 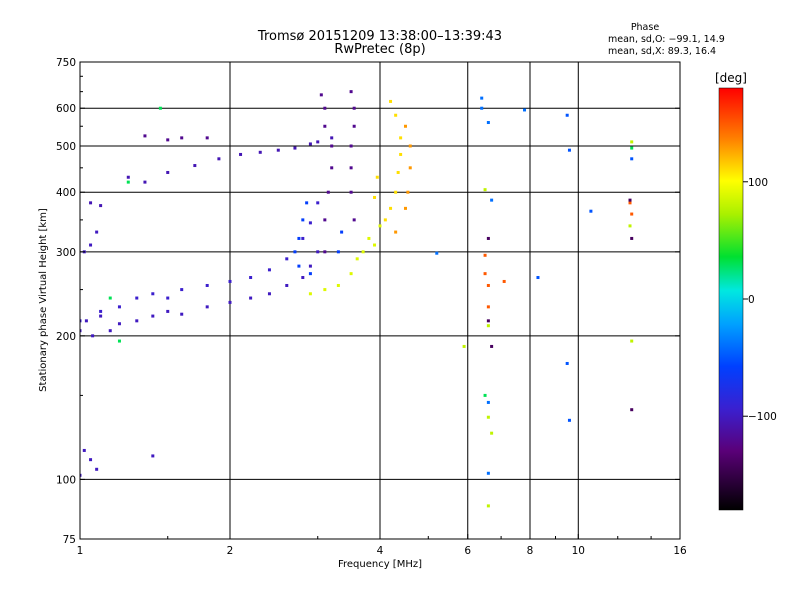 What do you see at coordinates (66, 480) in the screenshot?
I see `y-tick-label: 100` at bounding box center [66, 480].